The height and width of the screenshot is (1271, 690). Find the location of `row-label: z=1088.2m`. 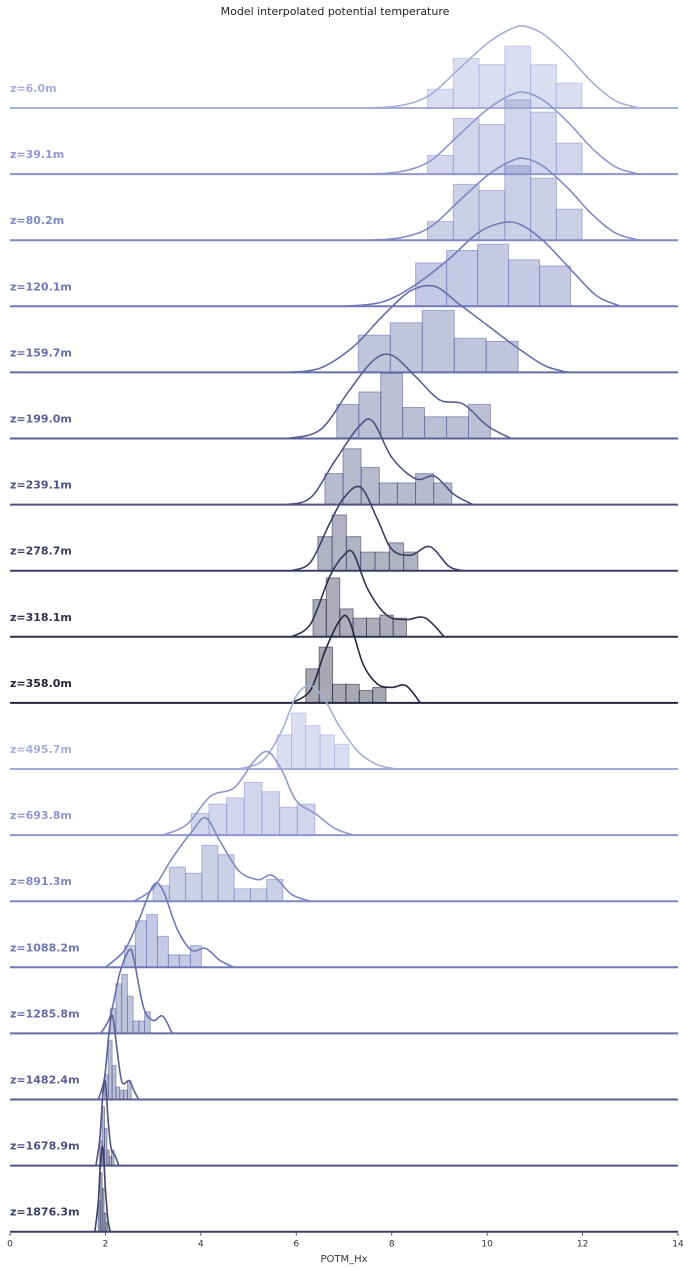

row-label: z=1088.2m is located at coordinates (45, 947).